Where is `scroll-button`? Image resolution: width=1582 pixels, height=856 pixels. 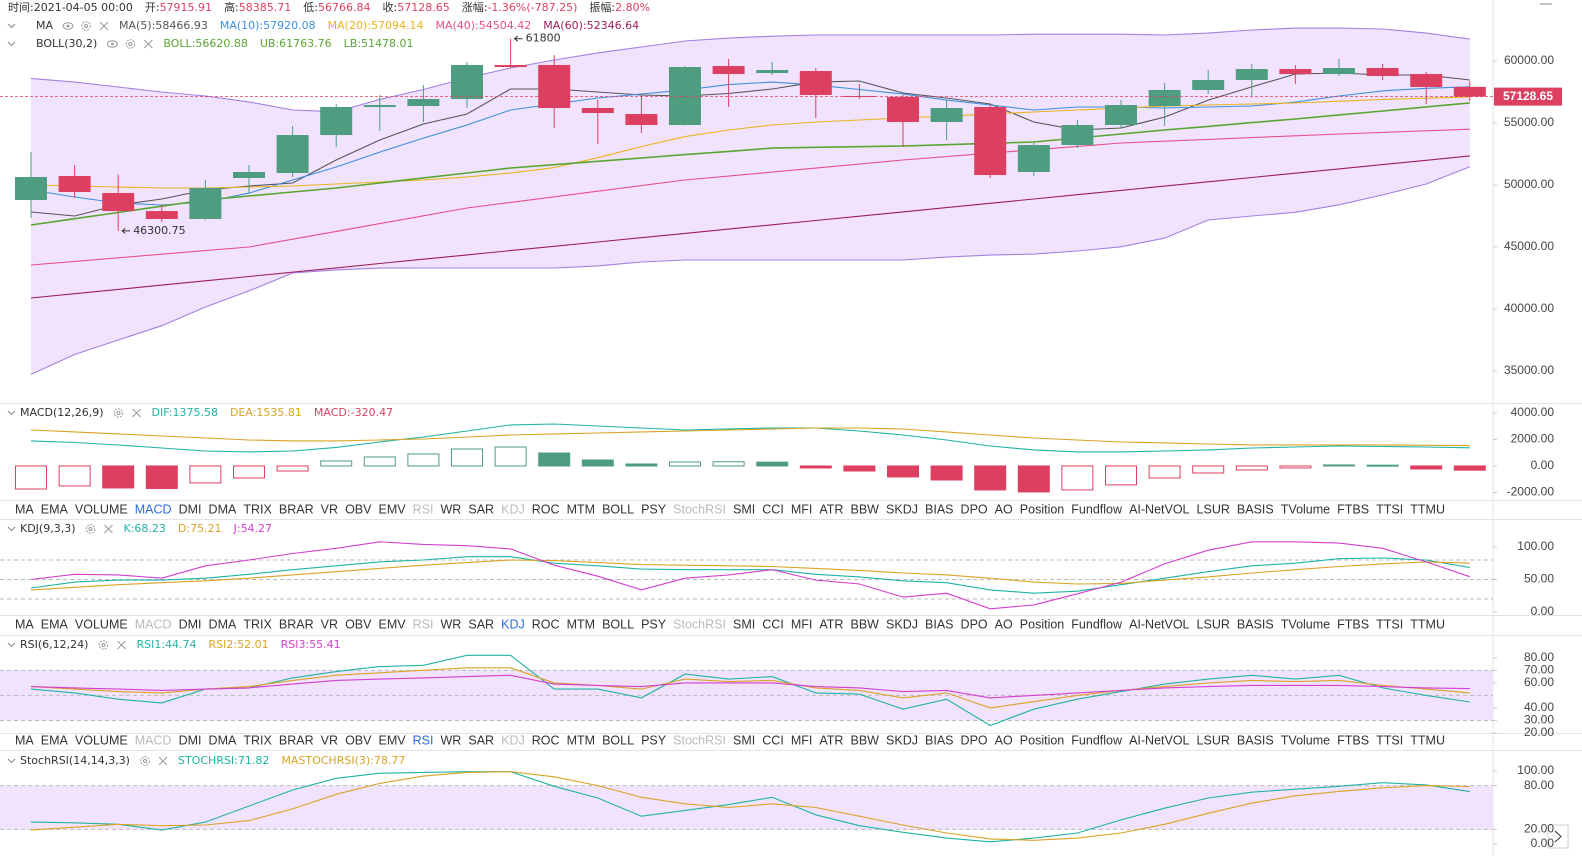
scroll-button is located at coordinates (1558, 836).